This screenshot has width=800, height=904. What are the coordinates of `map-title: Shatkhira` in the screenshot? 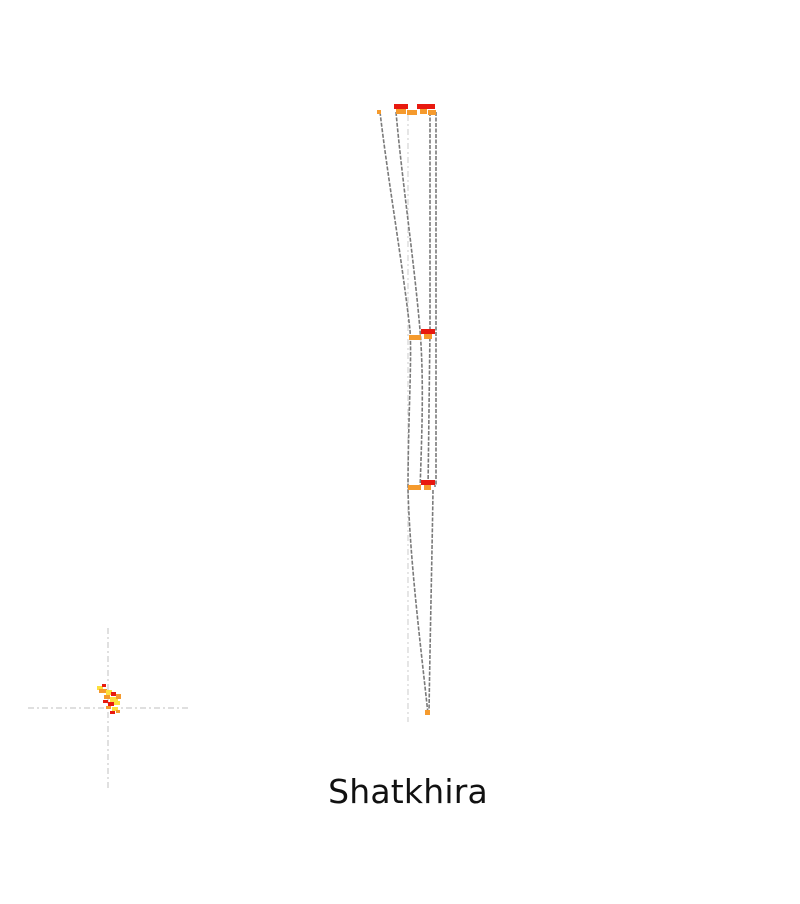 It's located at (408, 791).